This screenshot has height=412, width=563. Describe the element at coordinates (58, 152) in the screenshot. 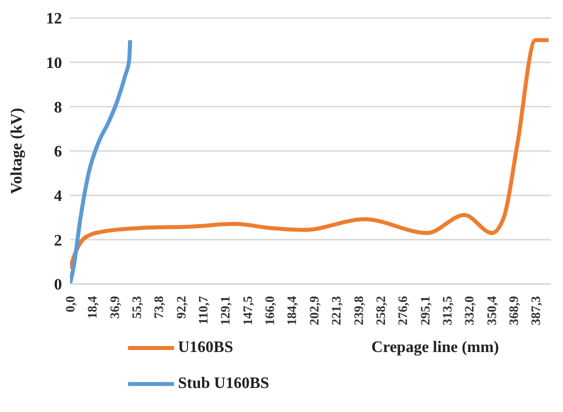

I see `y-tick-label: 6` at that location.